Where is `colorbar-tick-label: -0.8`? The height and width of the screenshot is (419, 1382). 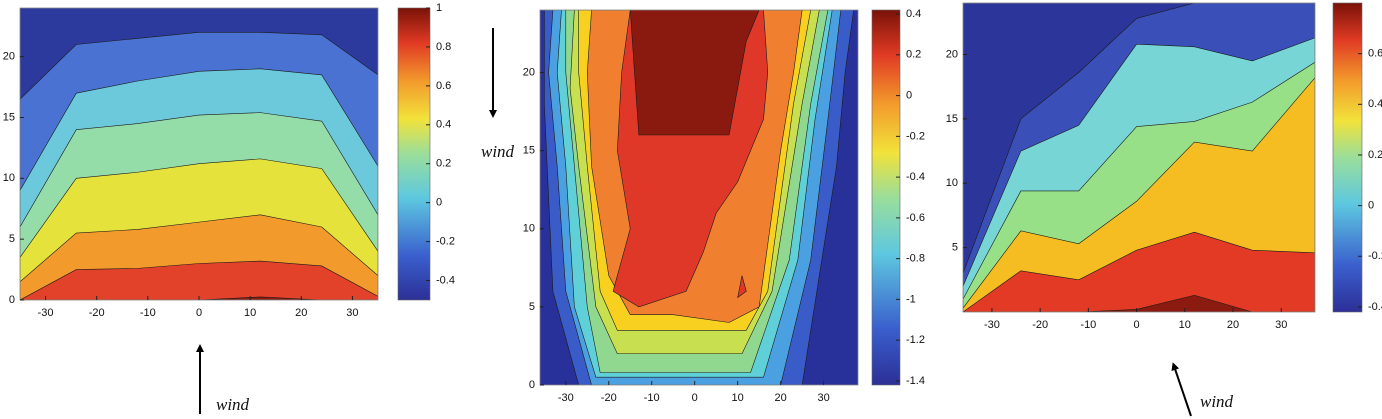 colorbar-tick-label: -0.8 is located at coordinates (915, 259).